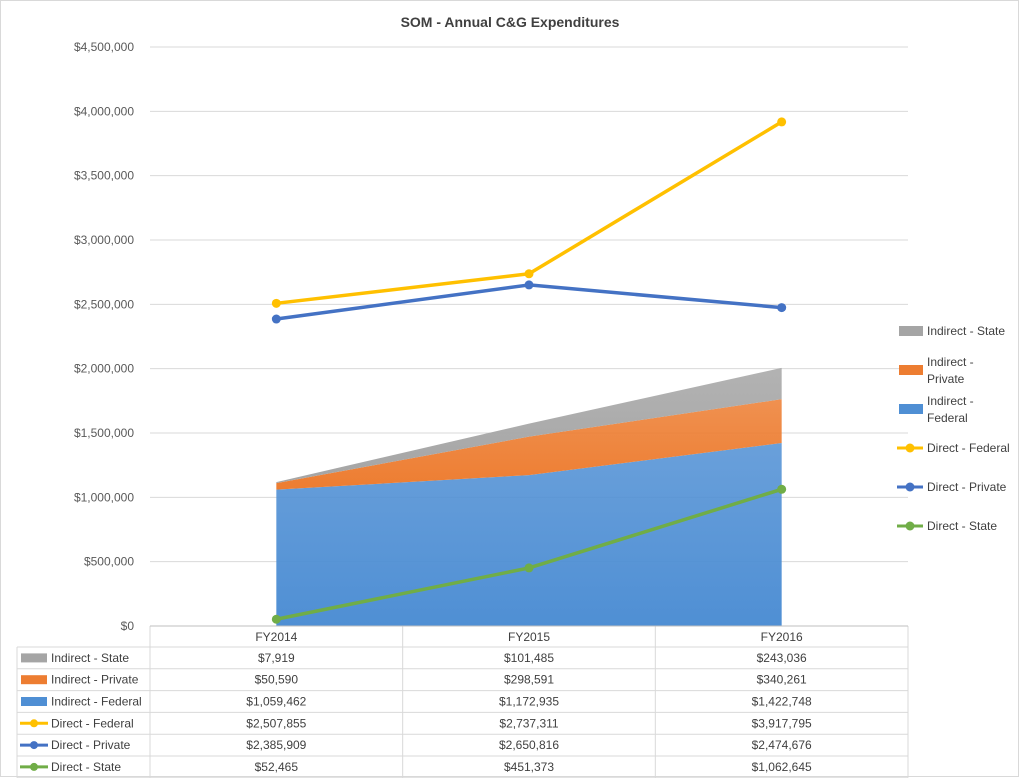 The image size is (1019, 778). Describe the element at coordinates (277, 767) in the screenshot. I see `table-cell: $52,465` at that location.